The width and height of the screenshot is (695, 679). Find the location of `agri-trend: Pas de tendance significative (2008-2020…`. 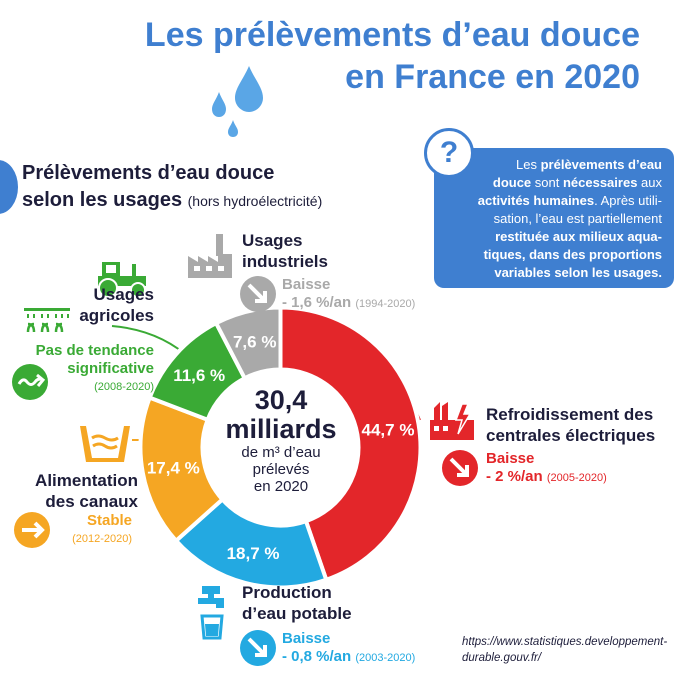

agri-trend: Pas de tendance significative (2008-2020… is located at coordinates (94, 367).